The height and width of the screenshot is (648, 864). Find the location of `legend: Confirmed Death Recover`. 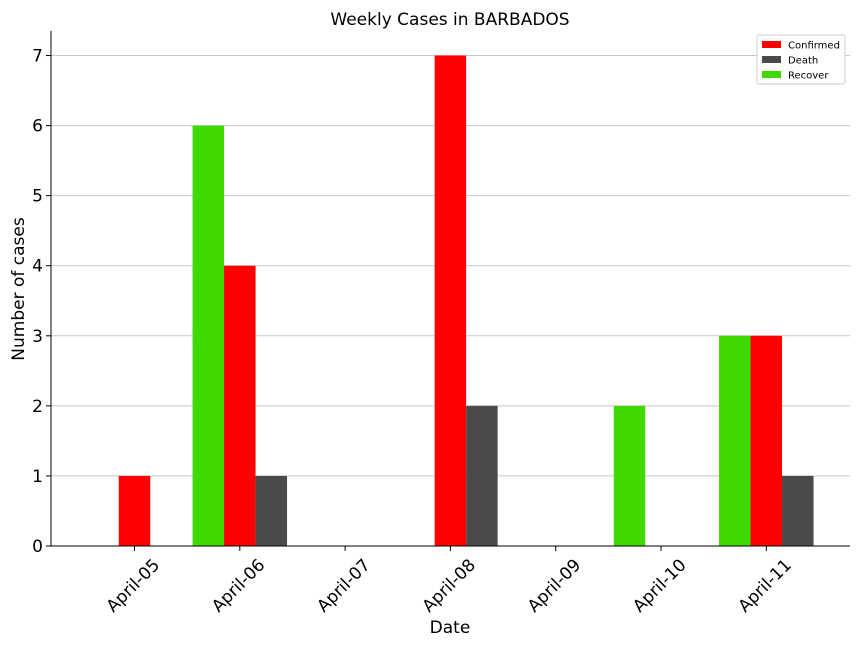

legend: Confirmed Death Recover is located at coordinates (801, 59).